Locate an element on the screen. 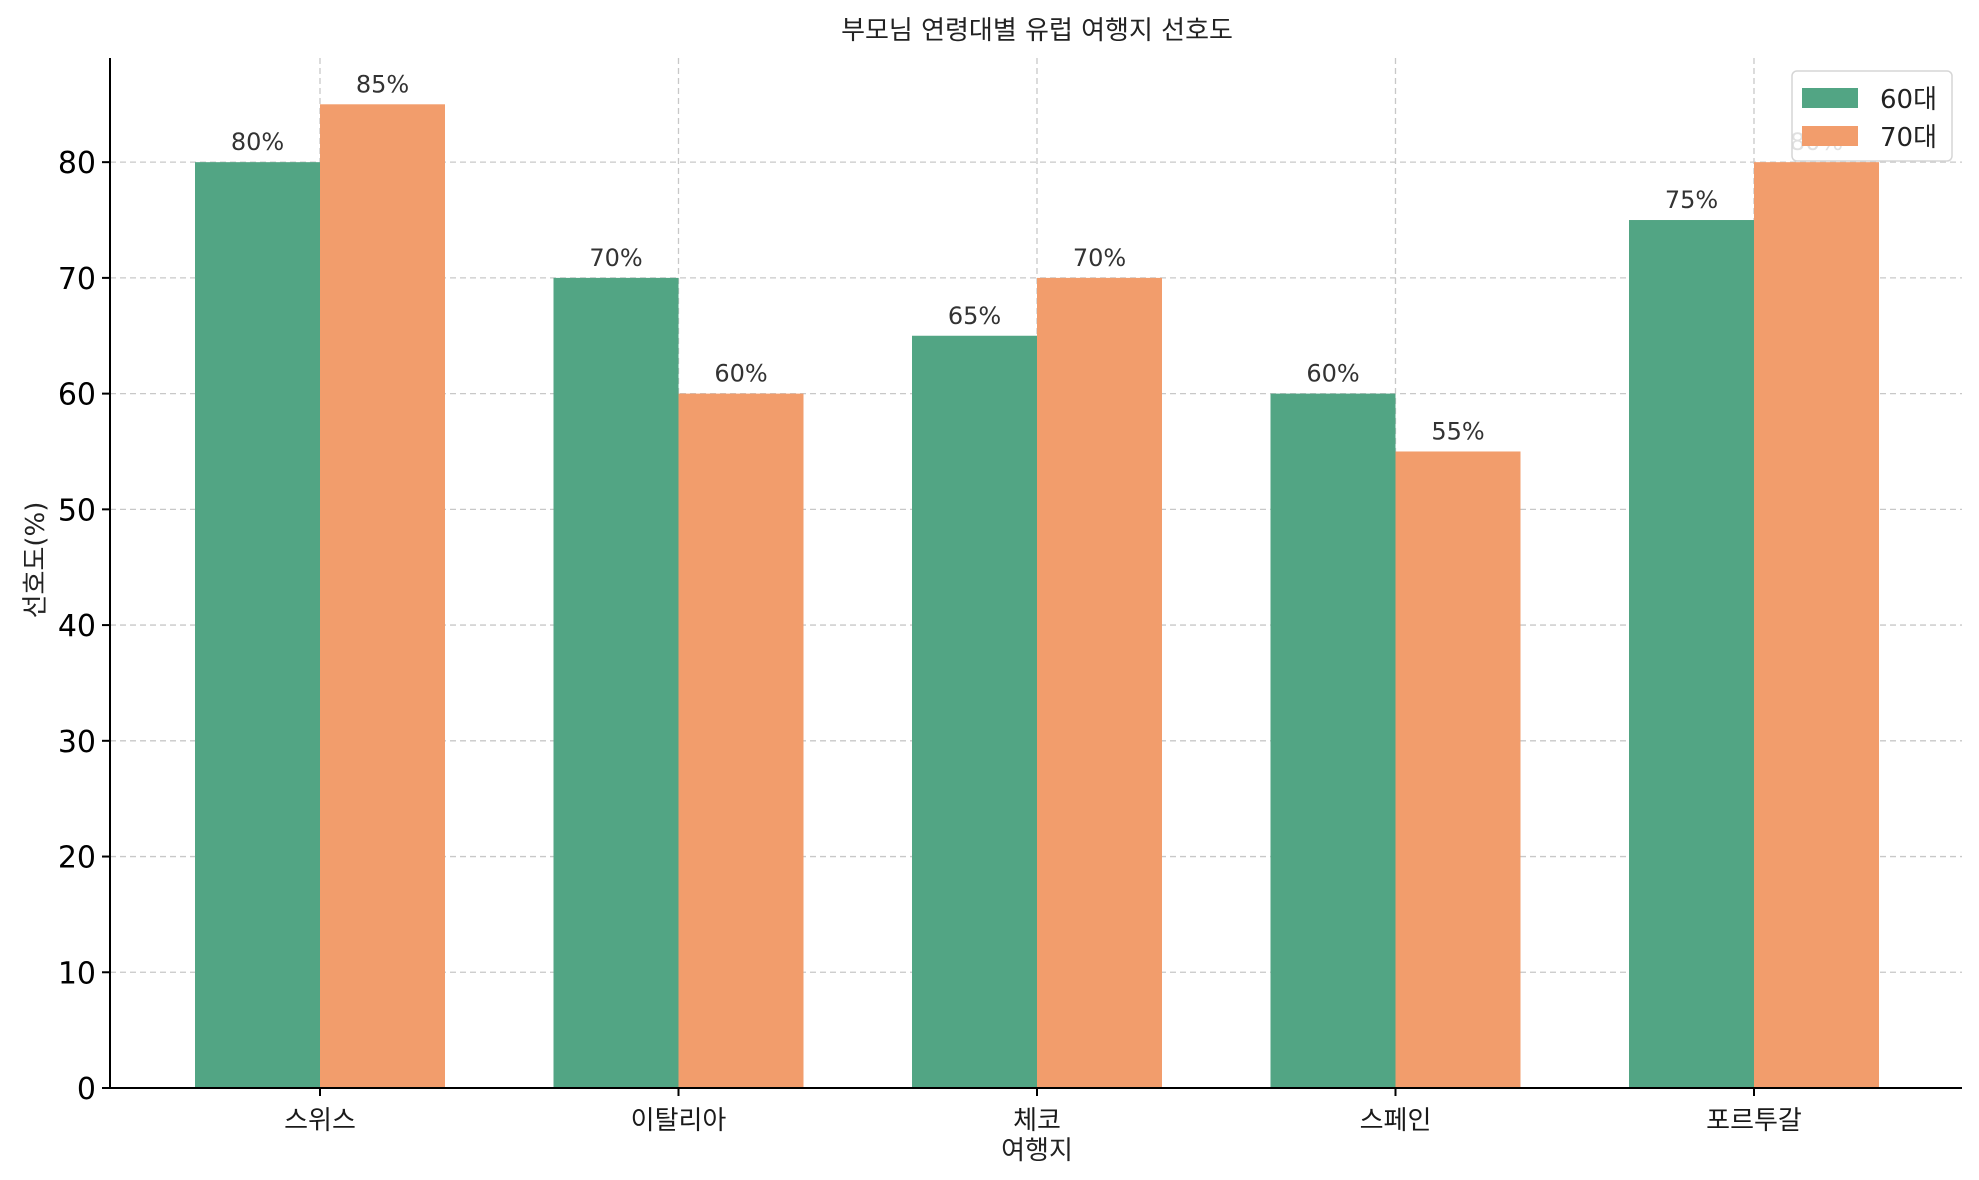  x-tick-label: 스위스 is located at coordinates (320, 1121).